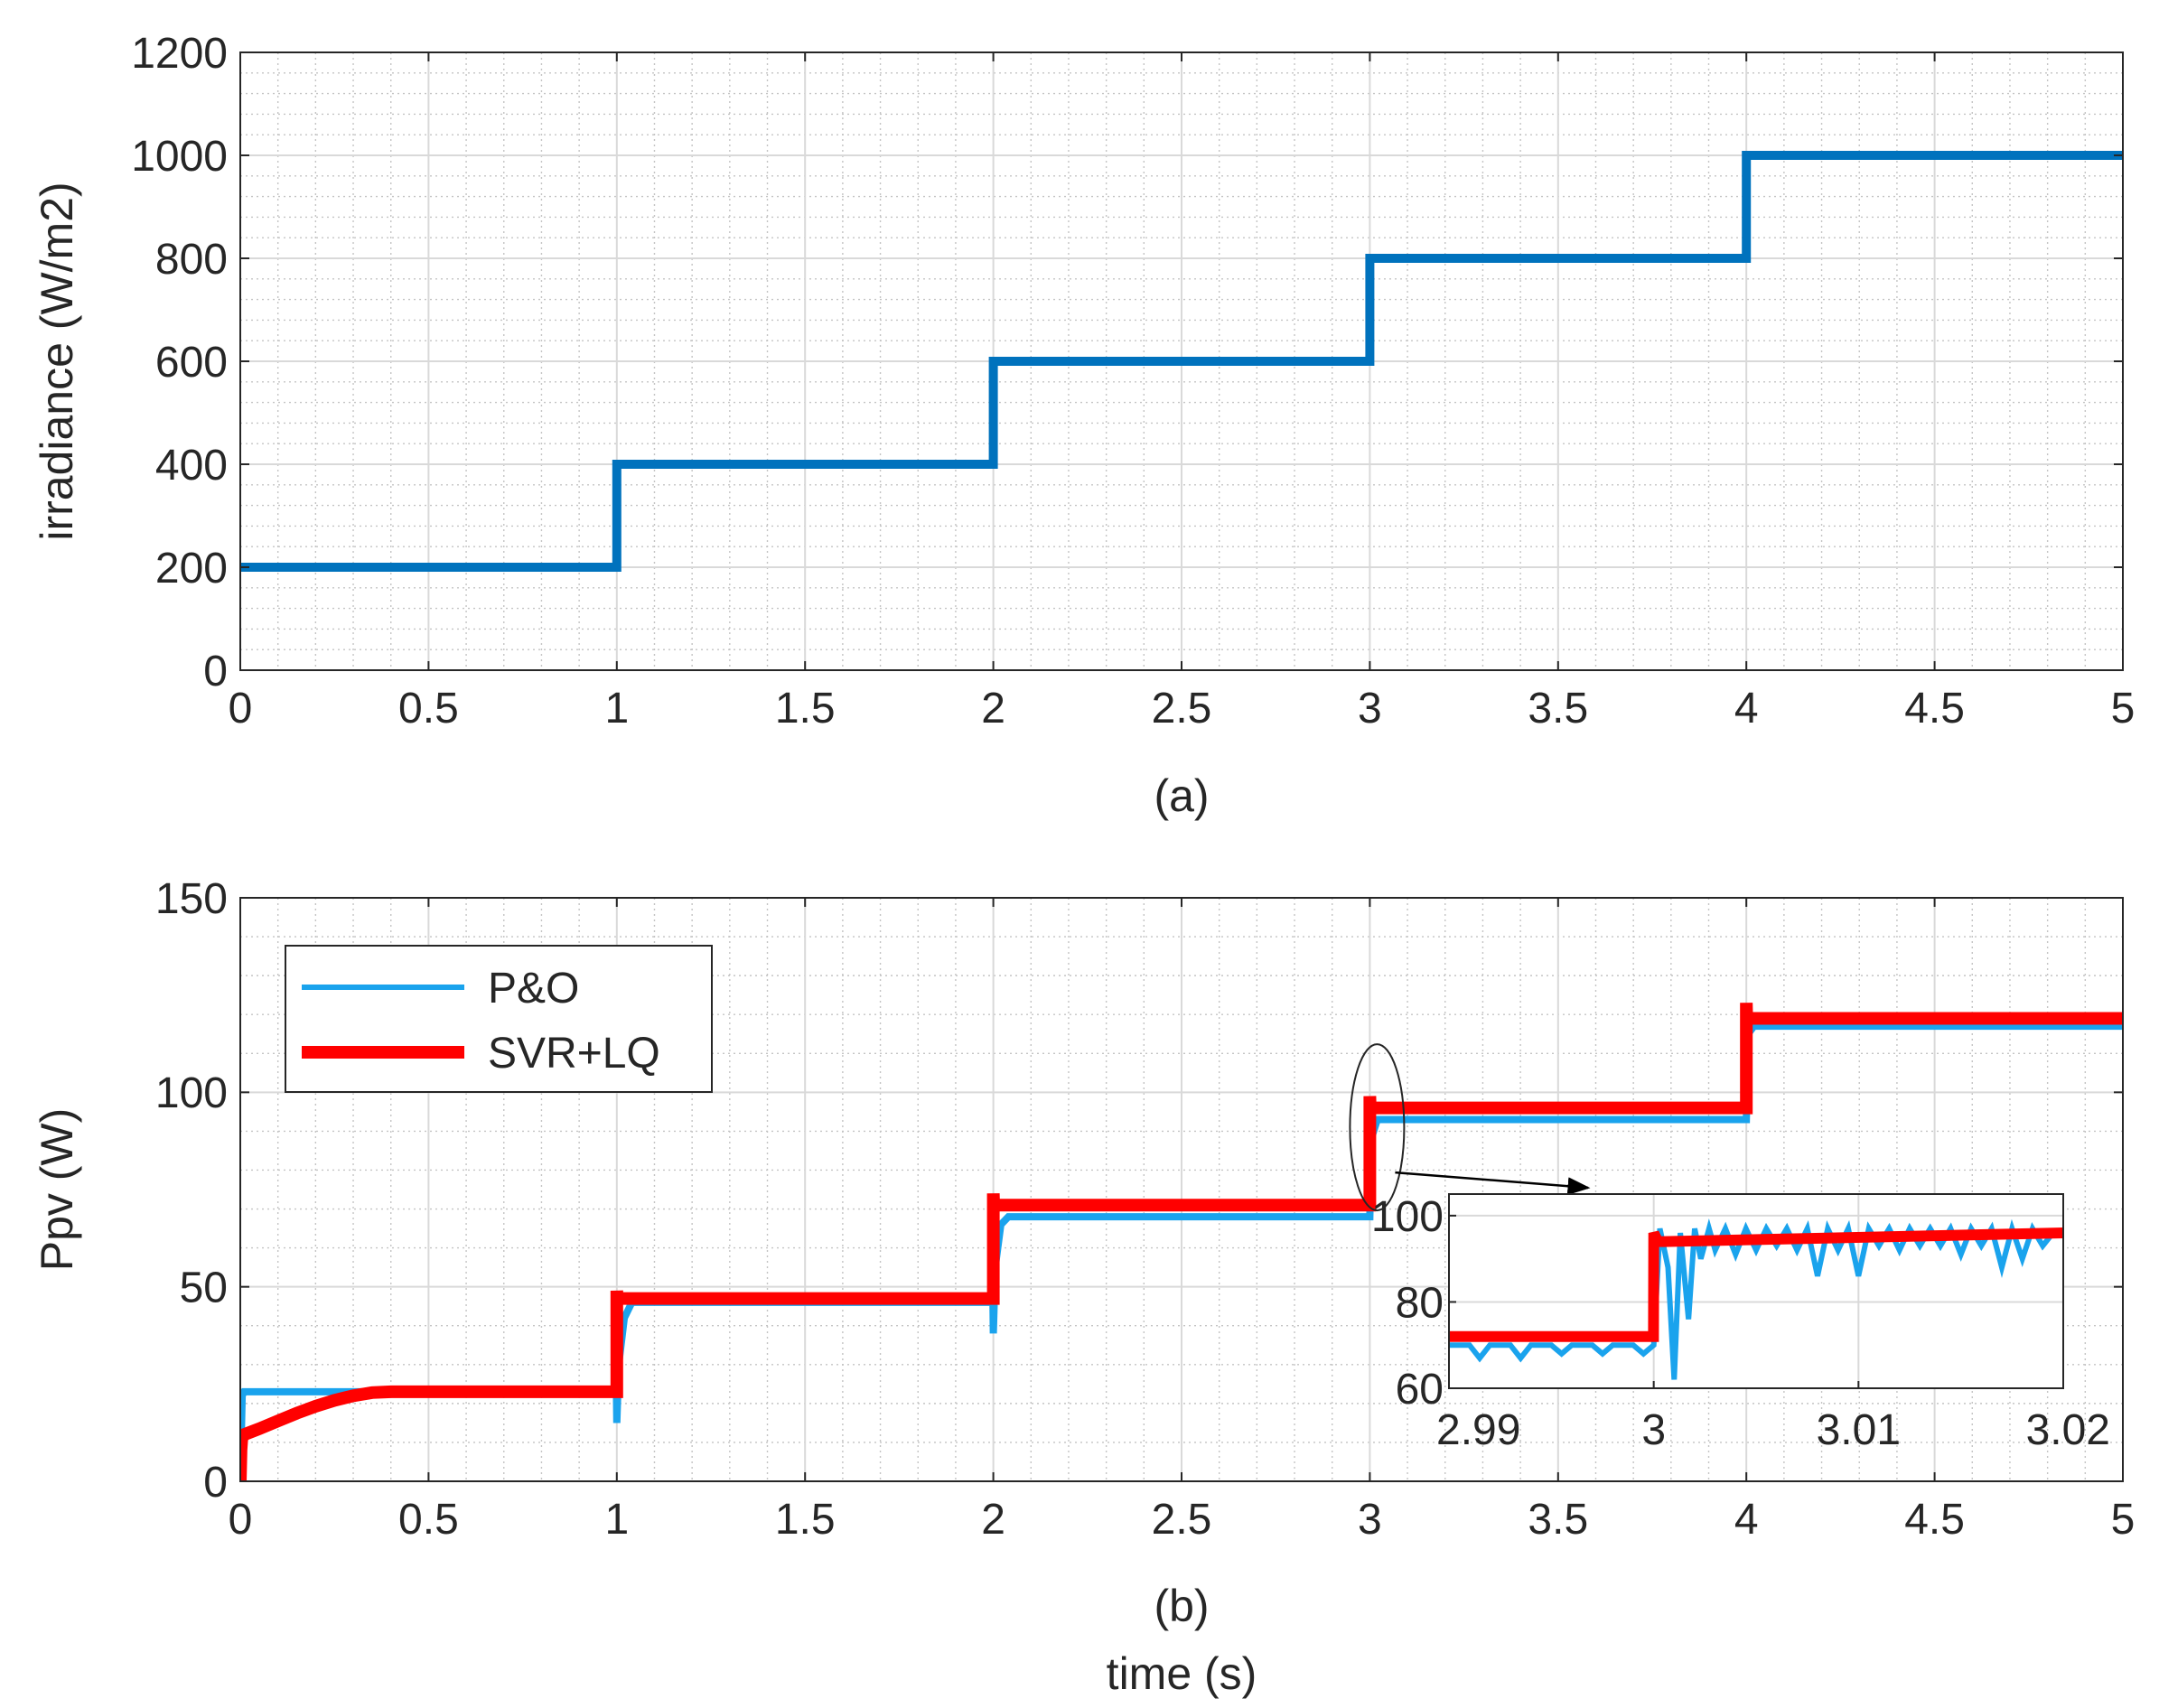  What do you see at coordinates (1181, 795) in the screenshot?
I see `caption-a: (a)` at bounding box center [1181, 795].